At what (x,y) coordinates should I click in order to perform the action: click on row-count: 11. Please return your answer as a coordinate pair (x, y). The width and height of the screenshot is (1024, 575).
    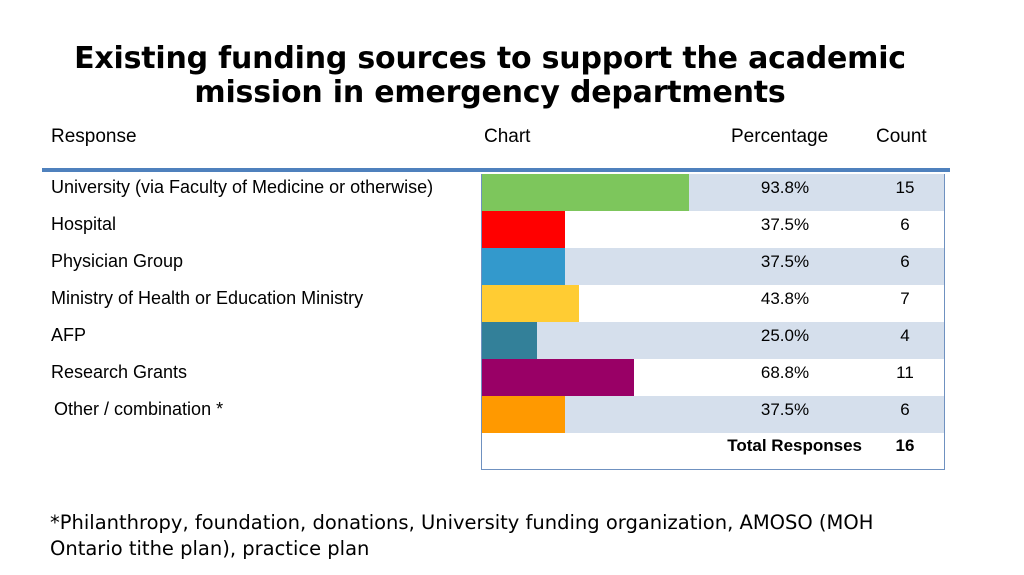
    Looking at the image, I should click on (905, 372).